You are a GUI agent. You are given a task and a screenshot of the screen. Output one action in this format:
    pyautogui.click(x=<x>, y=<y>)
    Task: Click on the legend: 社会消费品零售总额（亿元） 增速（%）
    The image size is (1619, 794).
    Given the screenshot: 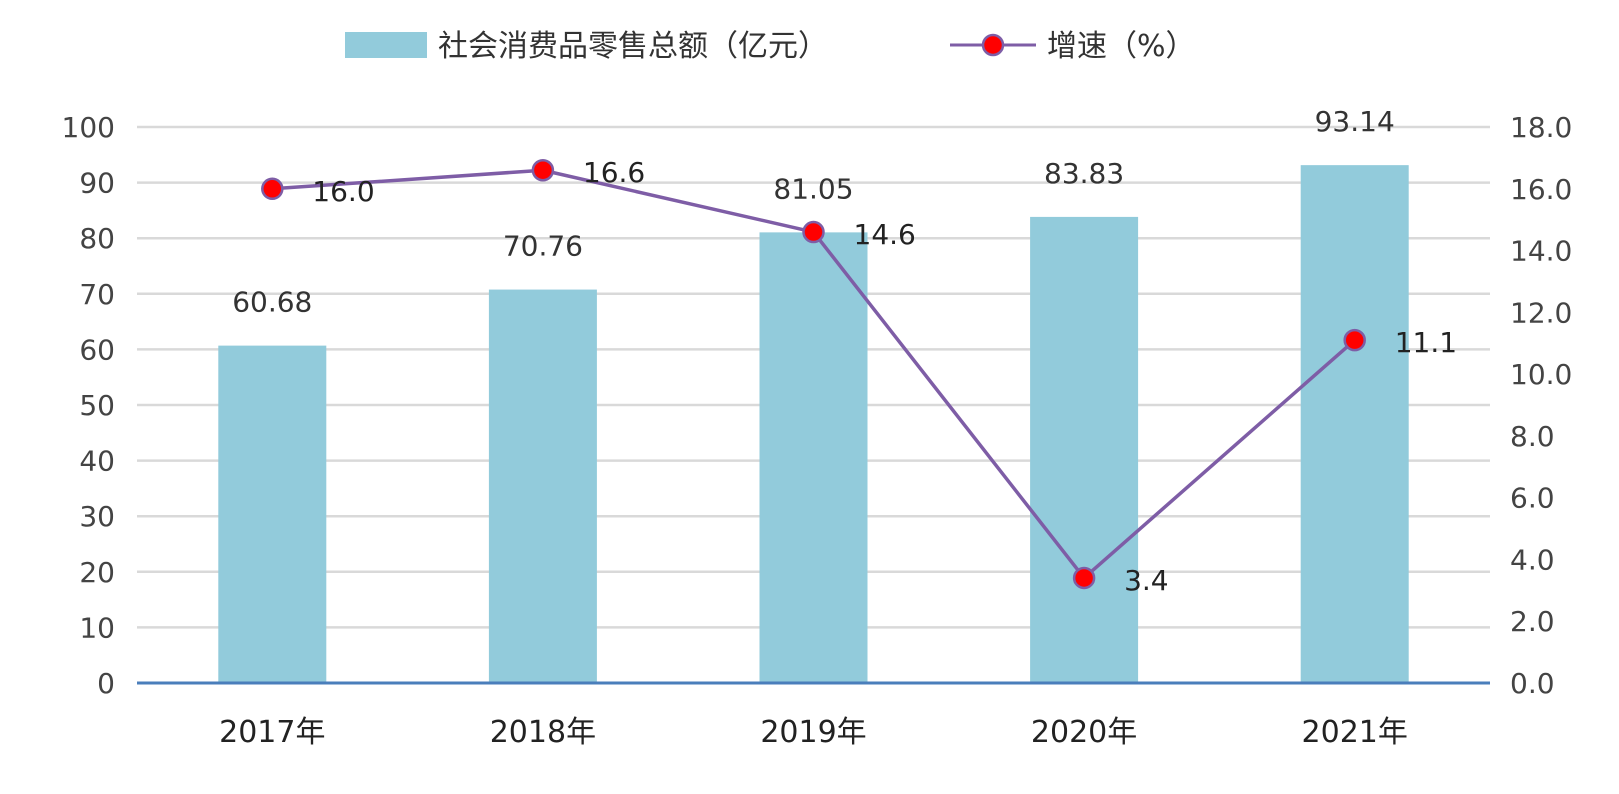 What is the action you would take?
    pyautogui.click(x=770, y=46)
    